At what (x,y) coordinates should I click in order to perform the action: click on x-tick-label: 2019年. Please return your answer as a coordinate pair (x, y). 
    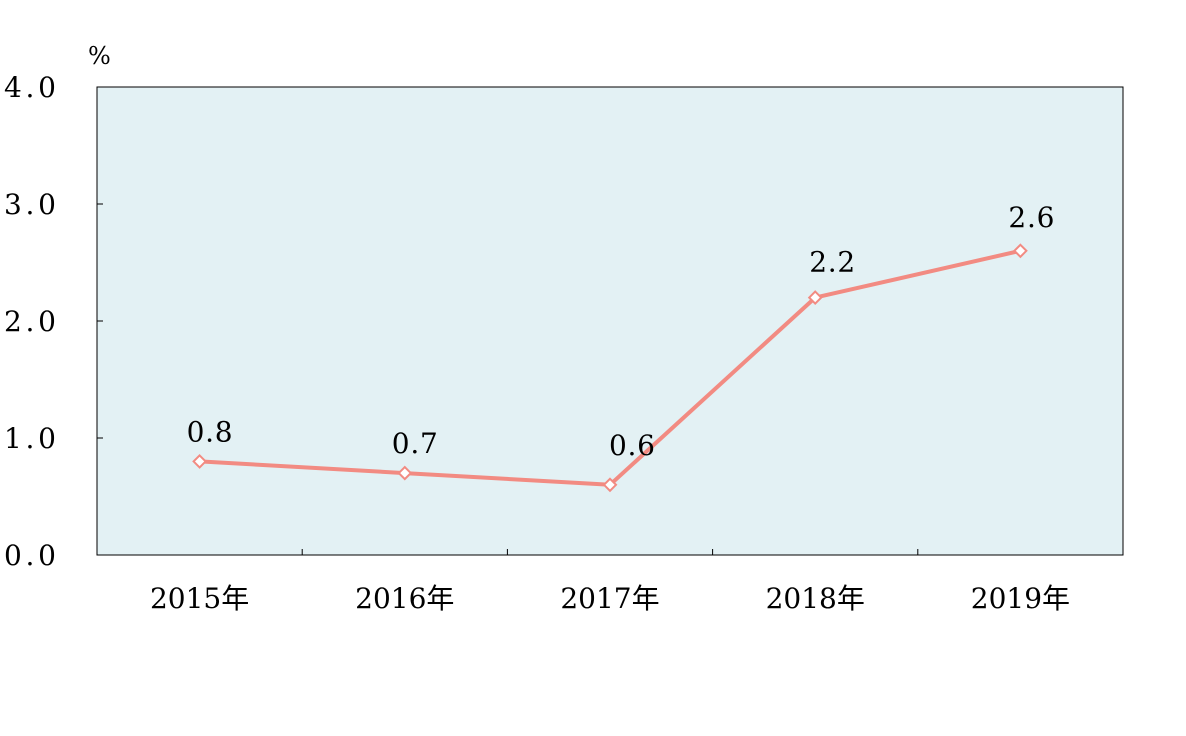
    Looking at the image, I should click on (1020, 598).